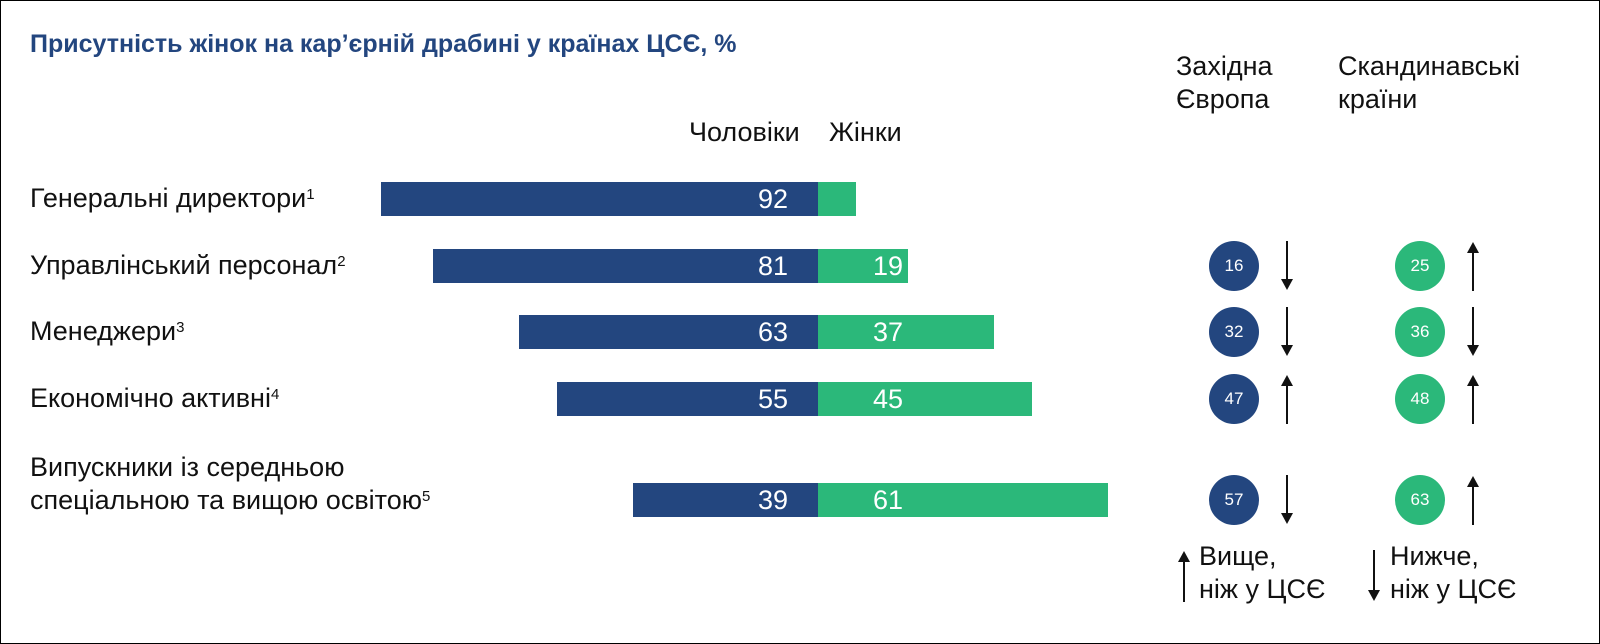 The width and height of the screenshot is (1600, 644). I want to click on women-value-label: 19, so click(888, 266).